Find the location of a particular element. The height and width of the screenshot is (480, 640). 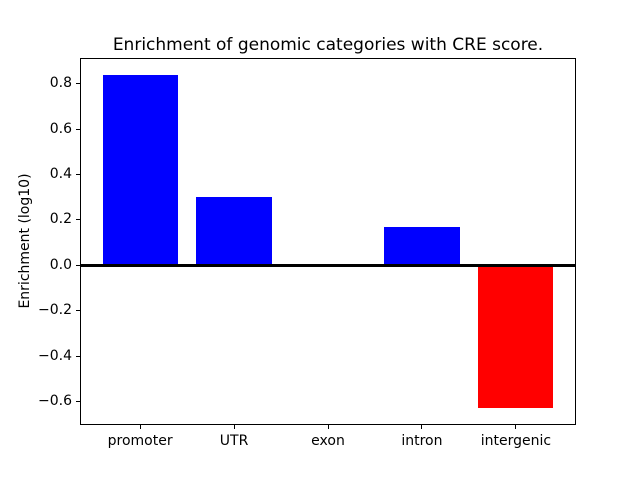

y-tick-label: 0.2 is located at coordinates (60, 219).